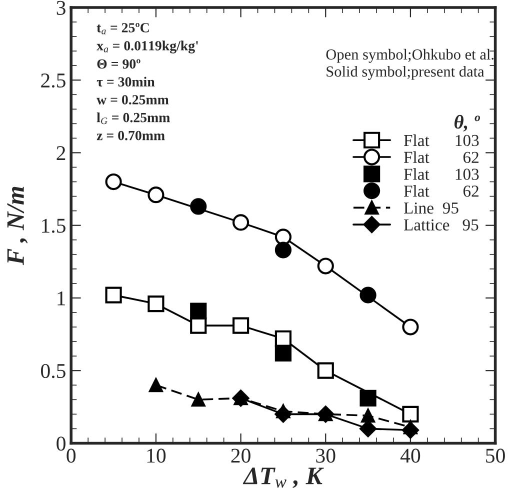 This screenshot has width=508, height=498. What do you see at coordinates (326, 455) in the screenshot?
I see `x-tick-label: 30` at bounding box center [326, 455].